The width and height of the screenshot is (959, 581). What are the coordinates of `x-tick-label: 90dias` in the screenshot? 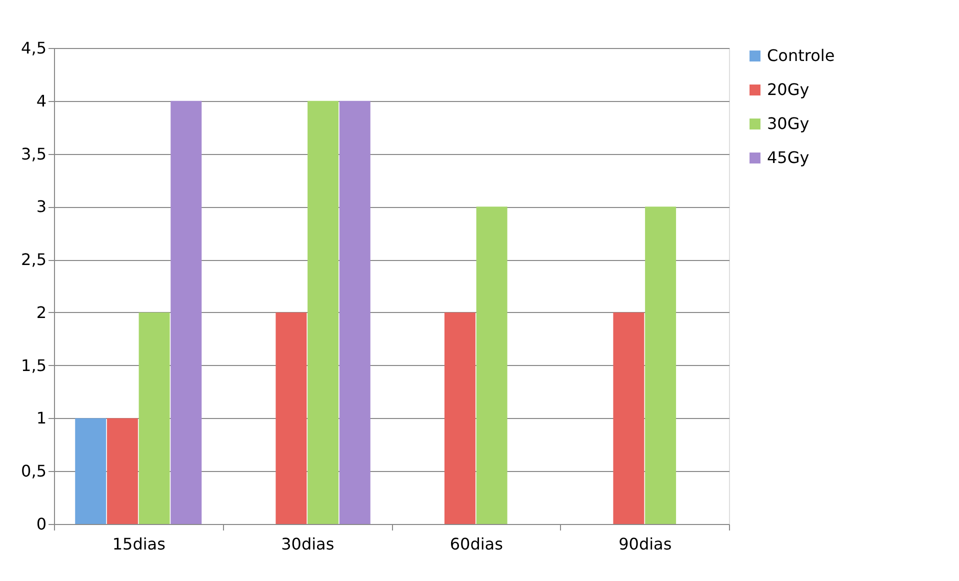 It's located at (645, 544).